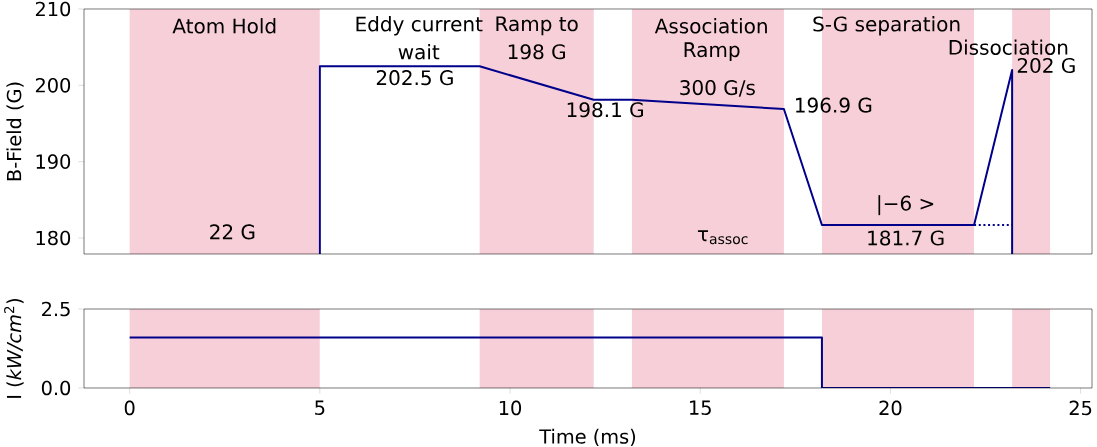 This screenshot has width=1097, height=447. What do you see at coordinates (536, 52) in the screenshot?
I see `annotation: 198 G` at bounding box center [536, 52].